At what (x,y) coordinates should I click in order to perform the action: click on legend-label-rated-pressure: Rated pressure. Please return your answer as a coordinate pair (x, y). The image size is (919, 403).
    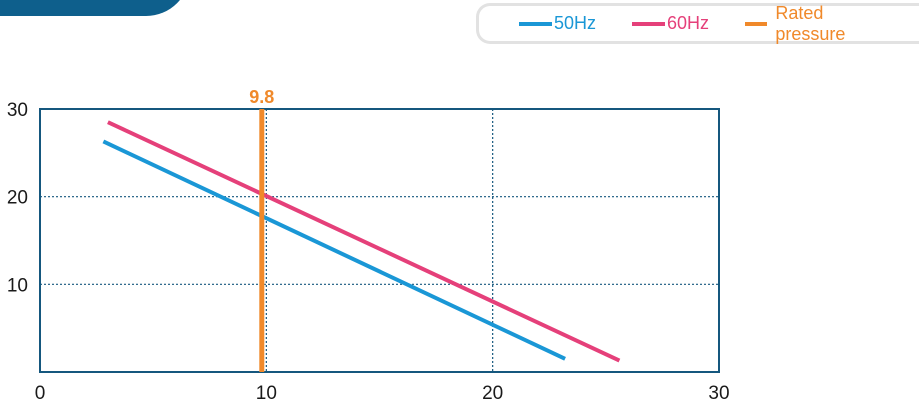
    Looking at the image, I should click on (810, 23).